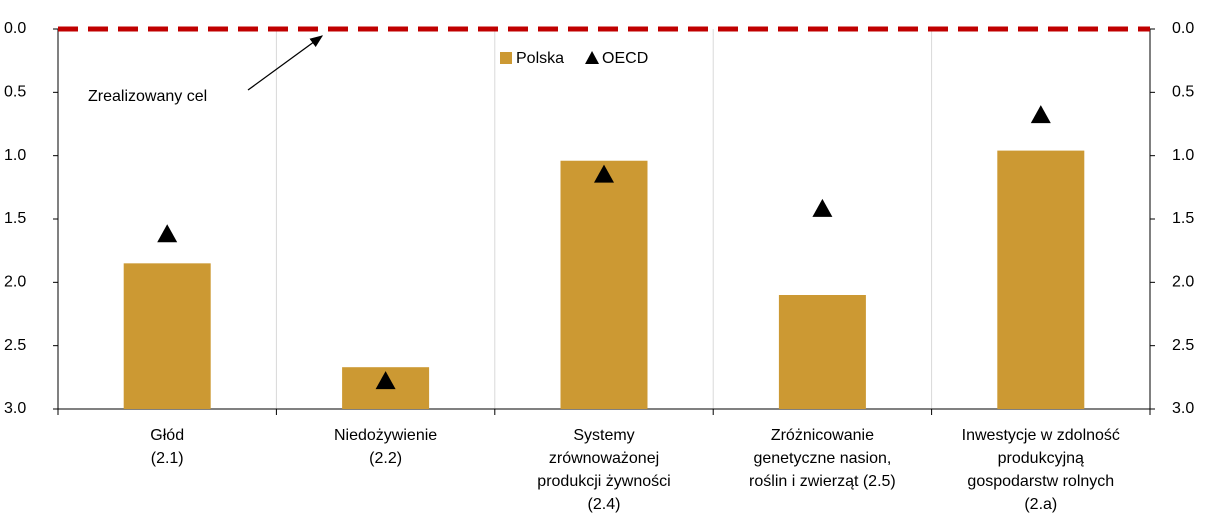 This screenshot has height=531, width=1206. Describe the element at coordinates (167, 447) in the screenshot. I see `x-tick-label: Głód (2.1)` at that location.